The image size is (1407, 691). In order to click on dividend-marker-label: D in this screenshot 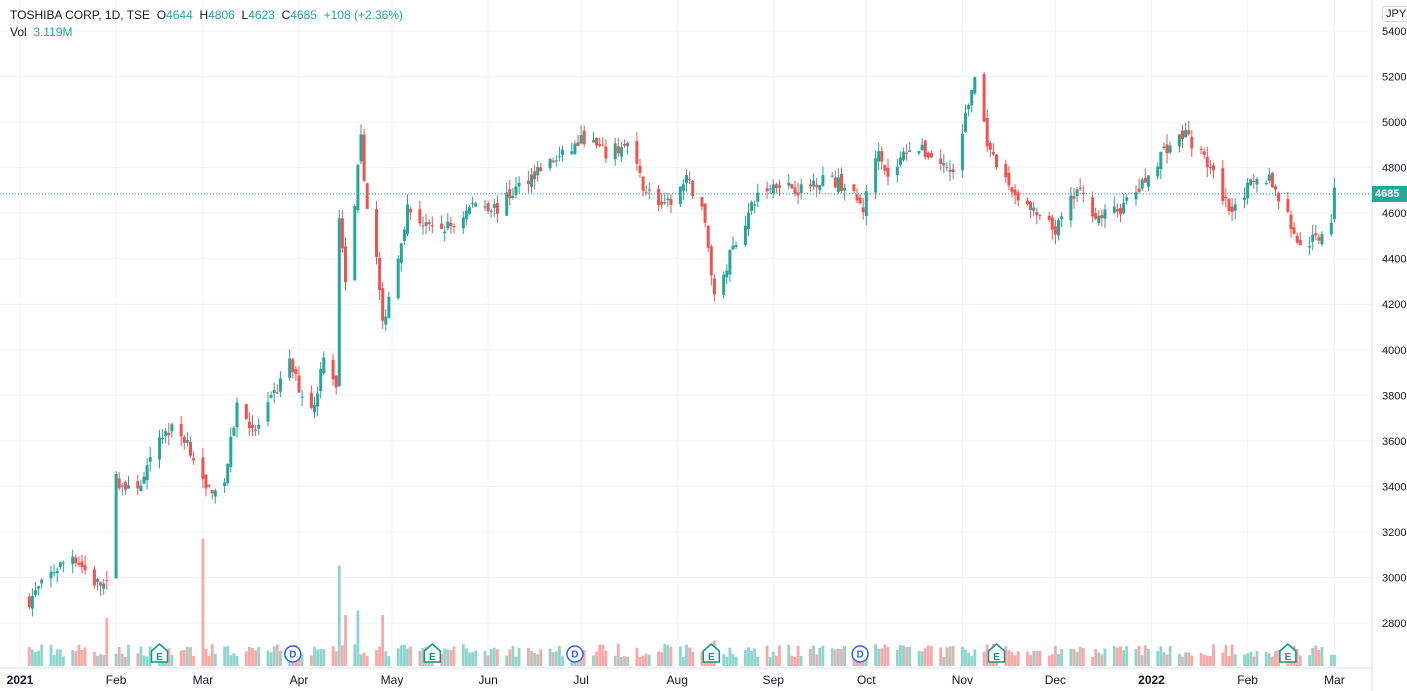, I will do `click(859, 655)`.